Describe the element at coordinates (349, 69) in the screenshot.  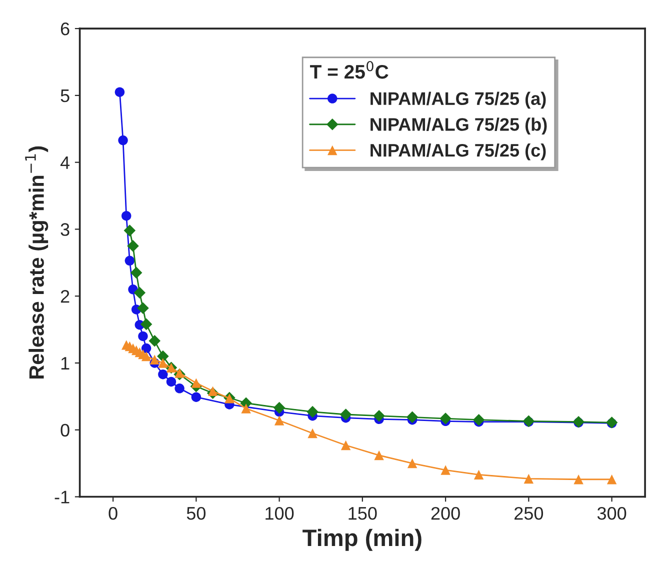
I see `legend-title: T = 25$^{0}$C` at that location.